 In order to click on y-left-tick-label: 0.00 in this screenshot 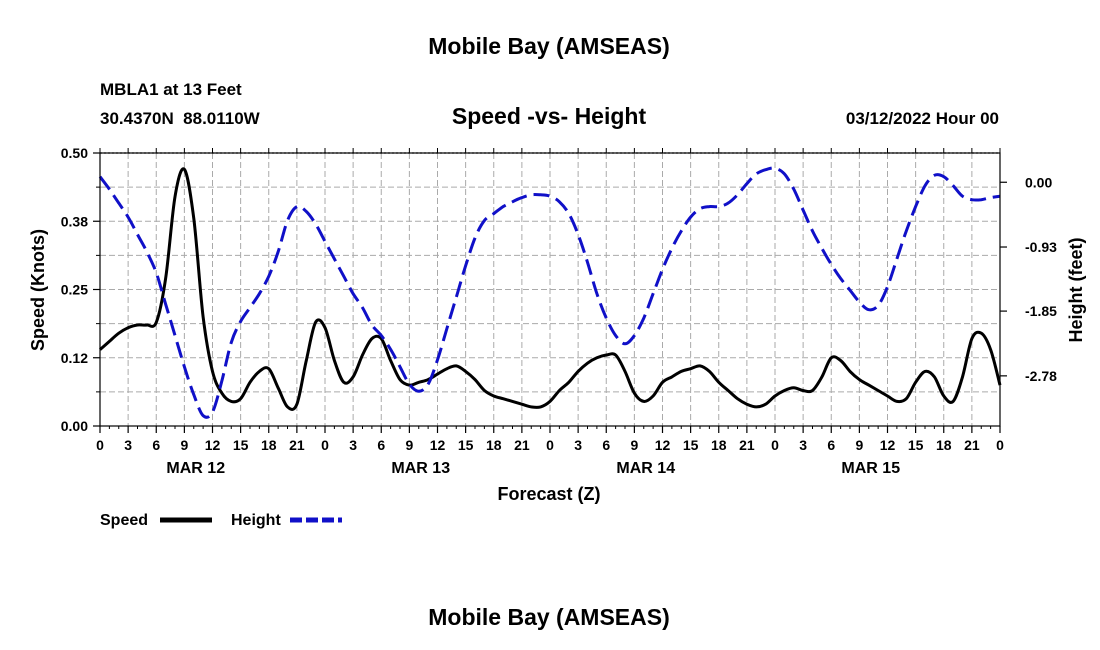, I will do `click(74, 426)`.